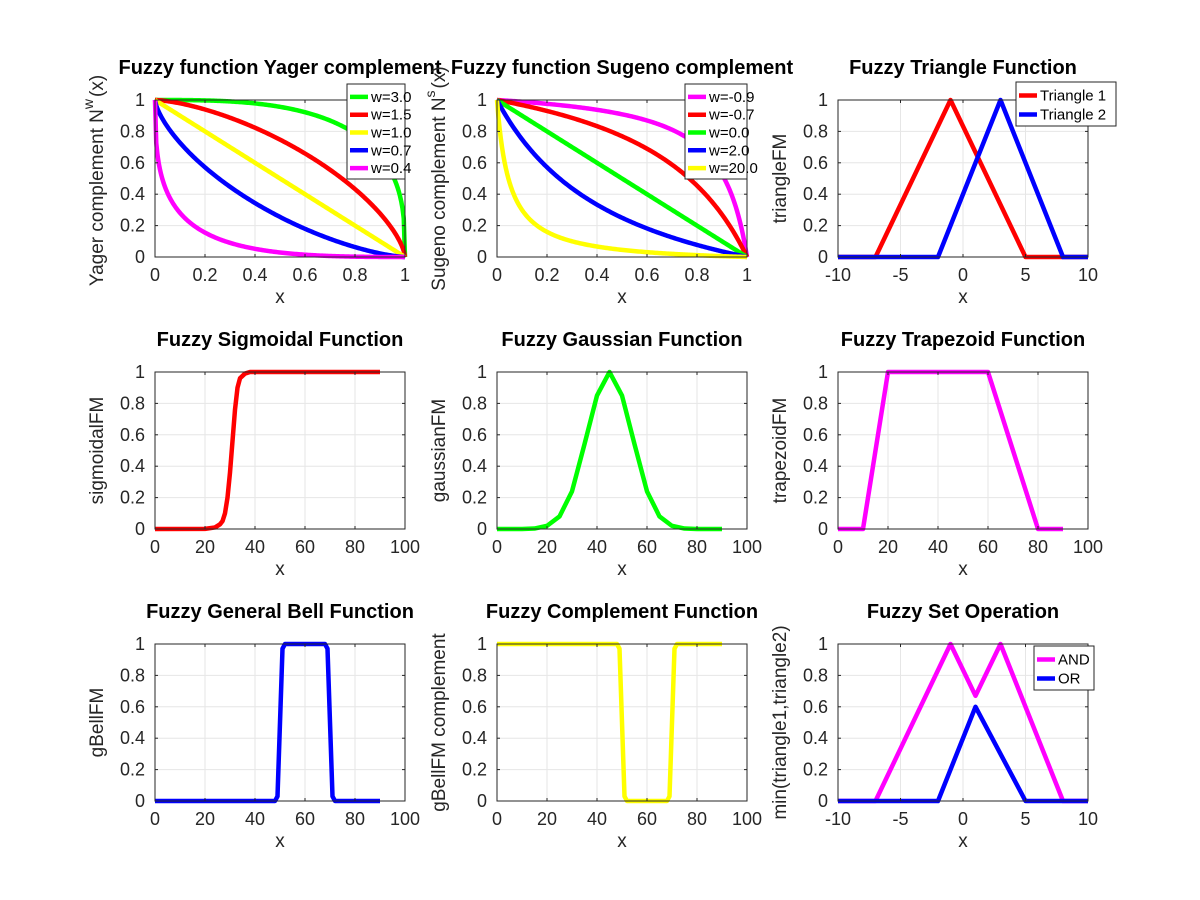 The image size is (1200, 900). Describe the element at coordinates (88, 104) in the screenshot. I see `y-axis-label-subscript: w` at that location.